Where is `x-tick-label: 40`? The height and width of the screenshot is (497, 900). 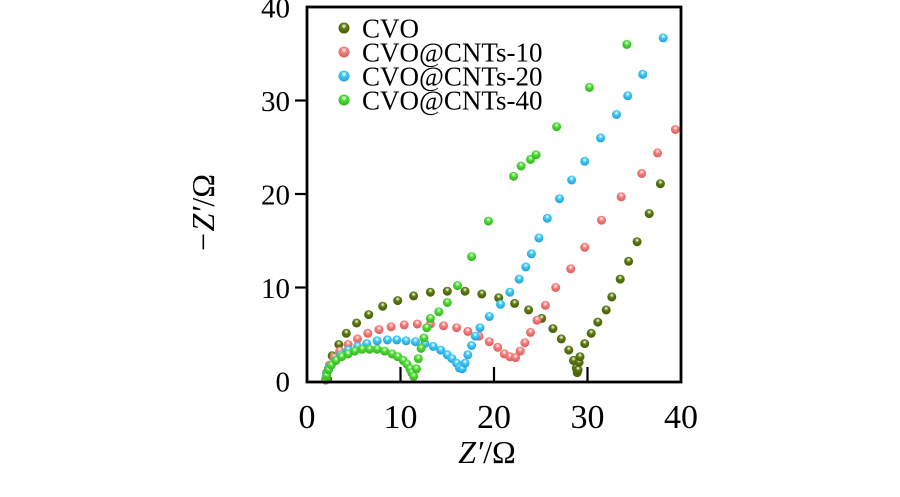 x-tick-label: 40 is located at coordinates (681, 417).